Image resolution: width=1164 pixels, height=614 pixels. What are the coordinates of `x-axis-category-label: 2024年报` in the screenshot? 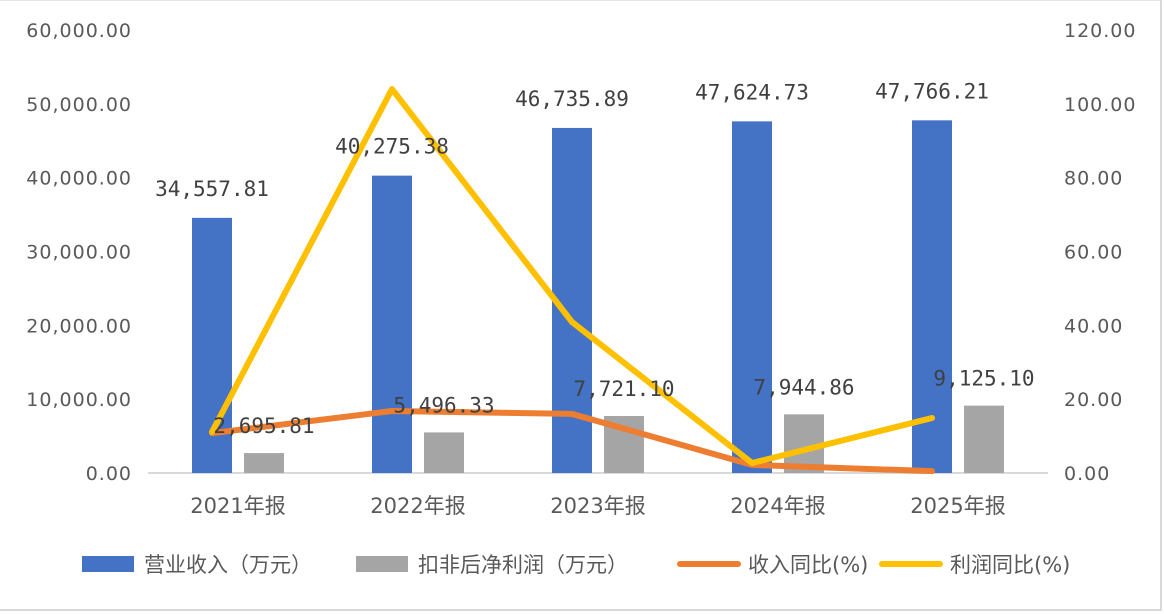 It's located at (777, 506).